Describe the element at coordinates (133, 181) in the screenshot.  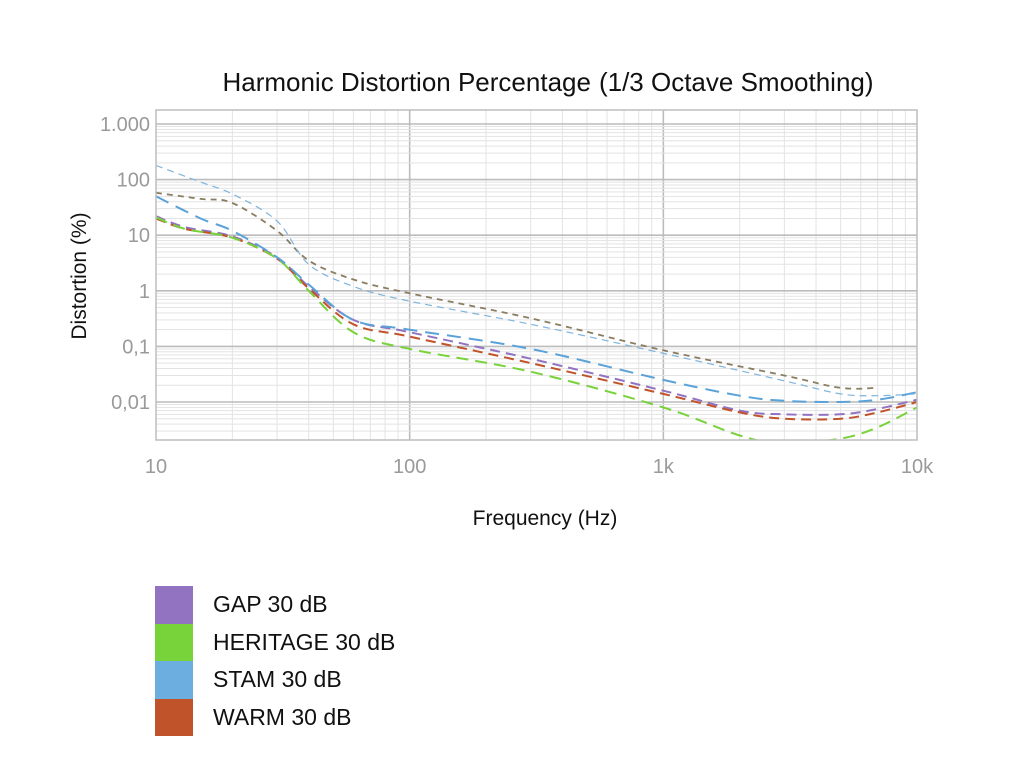
I see `y-tick-label: 100` at that location.